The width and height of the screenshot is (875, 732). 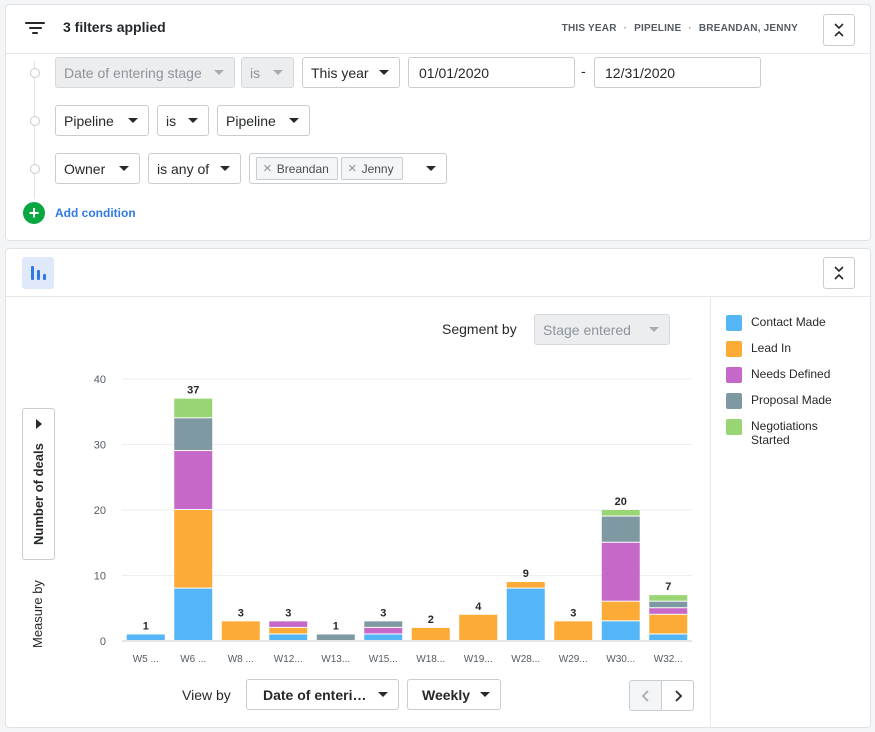 I want to click on condition-3-field-select: Owner, so click(x=97, y=168).